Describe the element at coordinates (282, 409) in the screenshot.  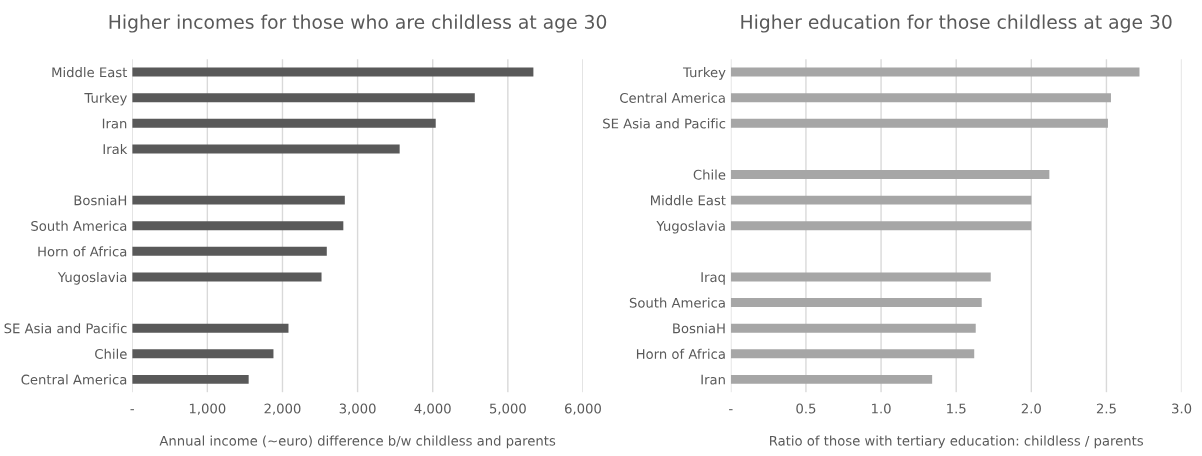
I see `x-tick-label: 2,000` at that location.